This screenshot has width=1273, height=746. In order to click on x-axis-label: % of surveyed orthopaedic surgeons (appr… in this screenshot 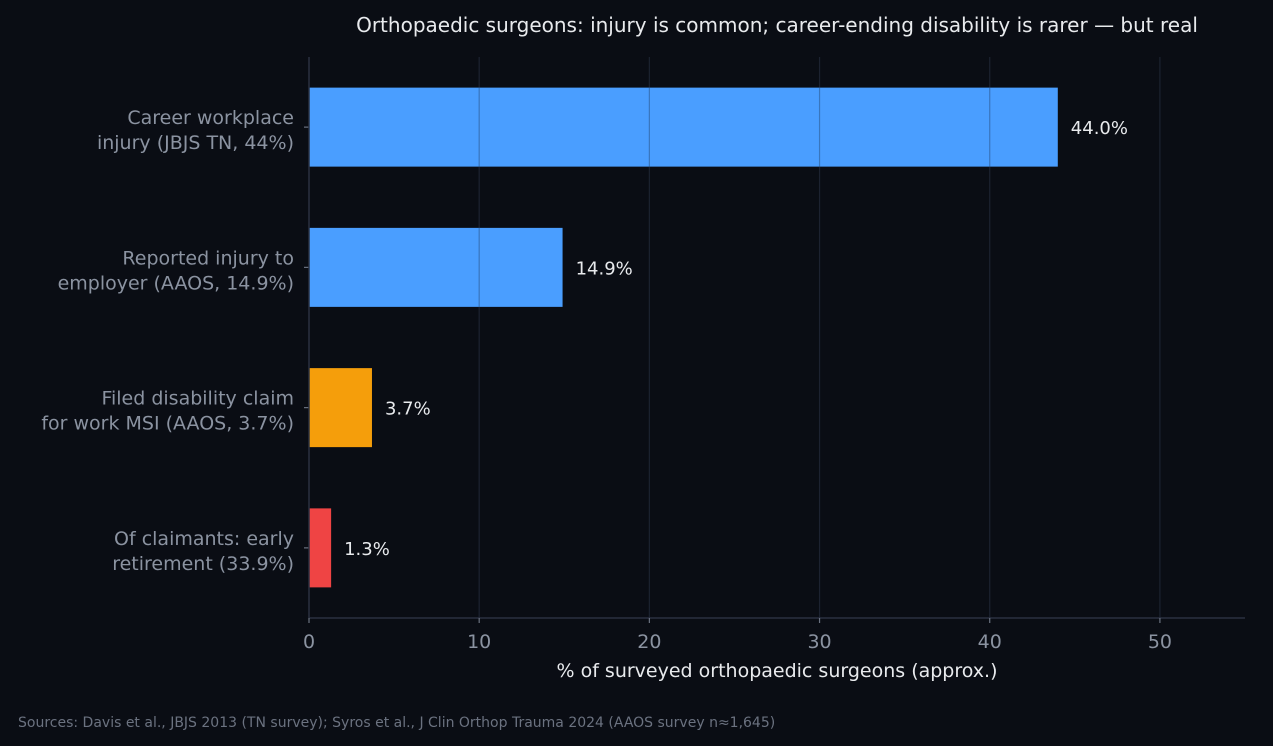, I will do `click(776, 671)`.